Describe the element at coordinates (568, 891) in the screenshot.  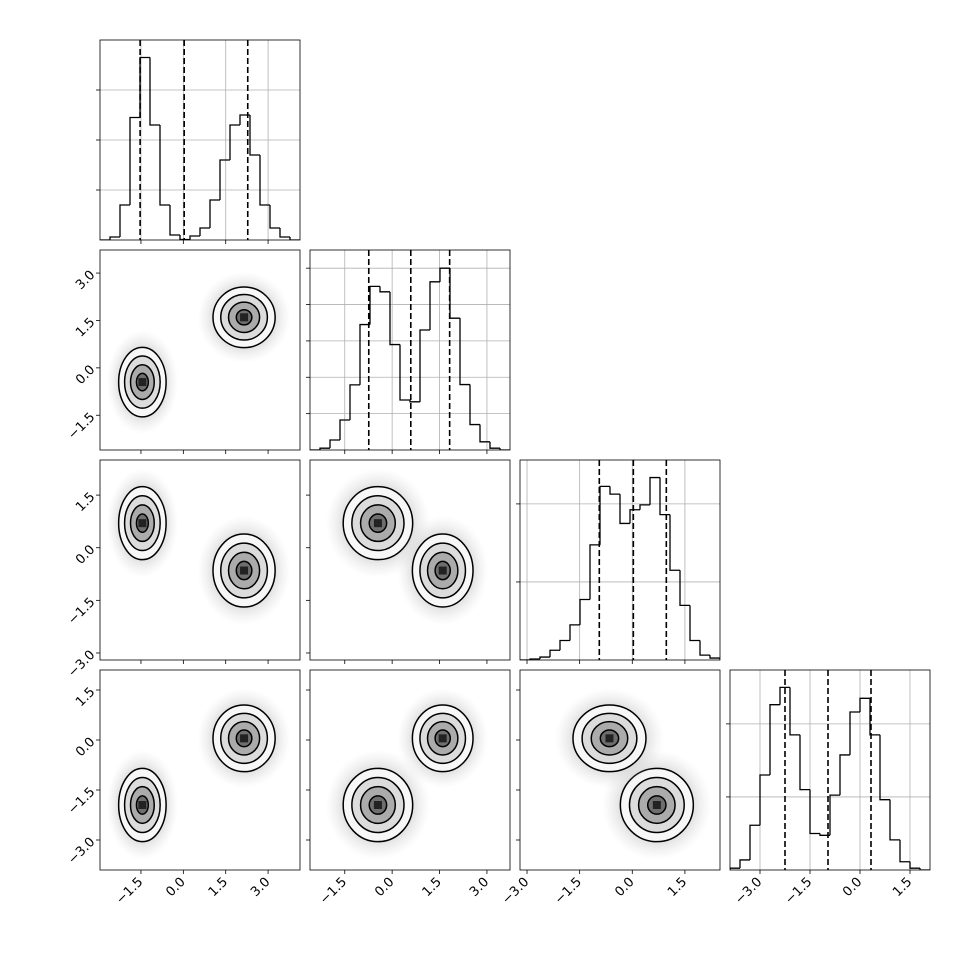
I see `x-tick-label: −1.5` at that location.